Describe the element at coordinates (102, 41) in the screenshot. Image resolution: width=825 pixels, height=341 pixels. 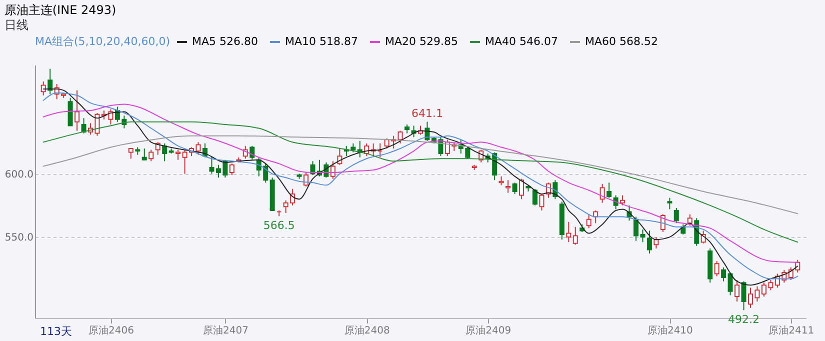
I see `legend-title: MA组合(5,10,20,40,60,0)` at that location.